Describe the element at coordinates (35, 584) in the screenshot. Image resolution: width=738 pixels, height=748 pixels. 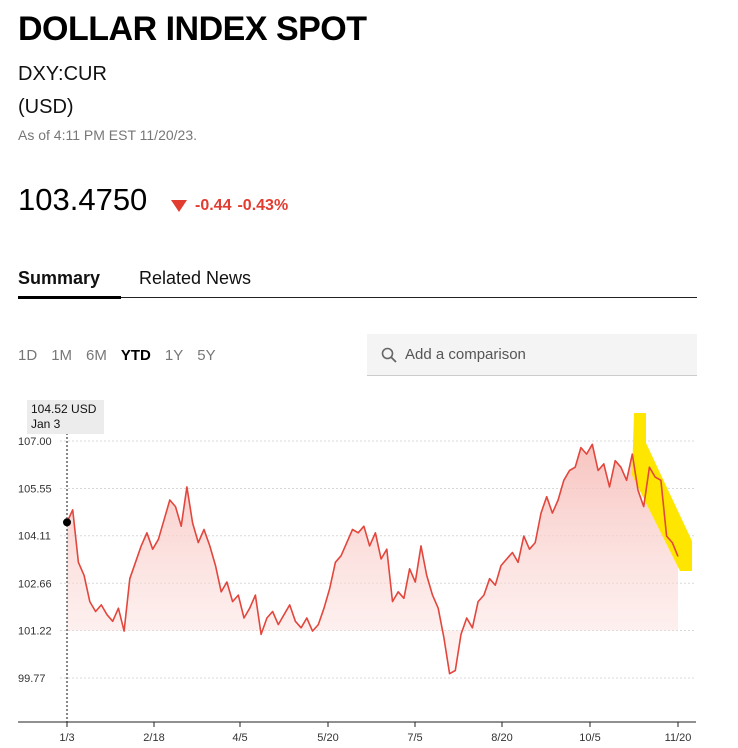
I see `y-tick-label: 102.66` at that location.